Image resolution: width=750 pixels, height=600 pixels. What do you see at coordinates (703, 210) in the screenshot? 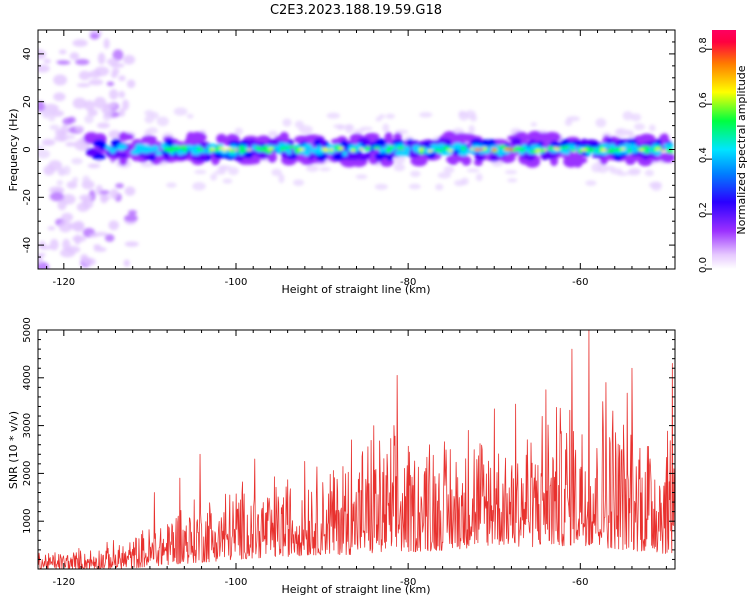
I see `colorbar-tick-label: 0.2` at bounding box center [703, 210].